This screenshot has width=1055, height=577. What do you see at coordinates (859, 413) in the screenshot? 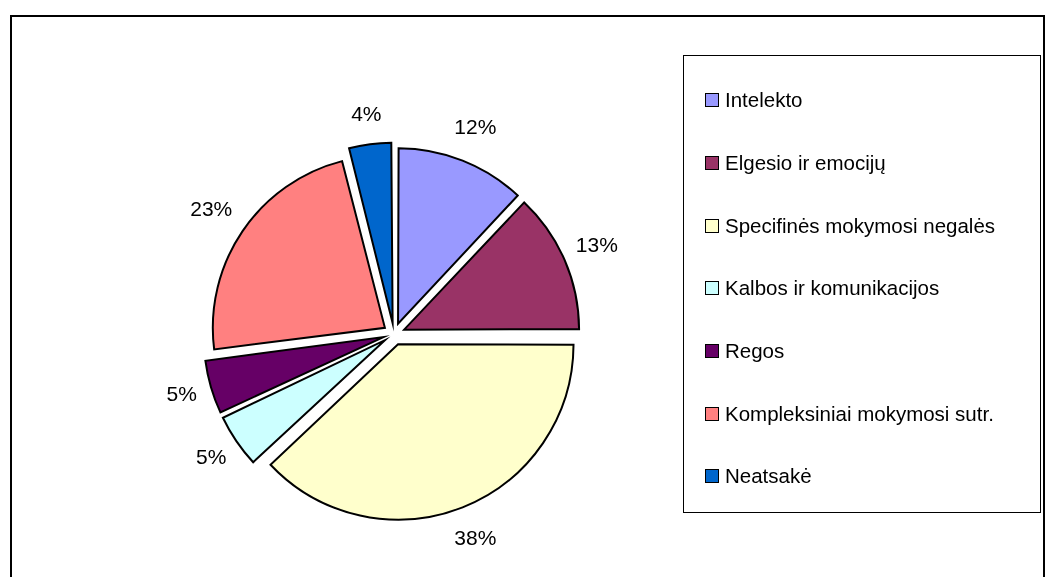
I see `legend-label: Kompleksiniai mokymosi sutr.` at bounding box center [859, 413].